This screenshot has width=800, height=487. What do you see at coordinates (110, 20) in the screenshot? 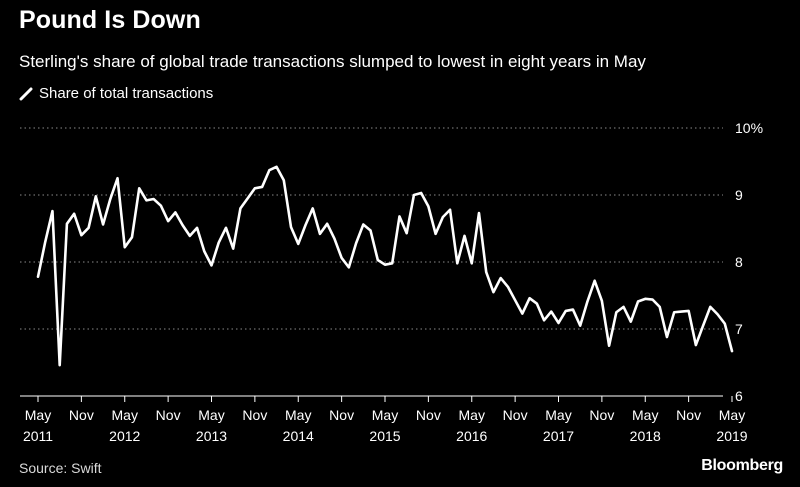
I see `chart-title: Pound Is Down` at bounding box center [110, 20].